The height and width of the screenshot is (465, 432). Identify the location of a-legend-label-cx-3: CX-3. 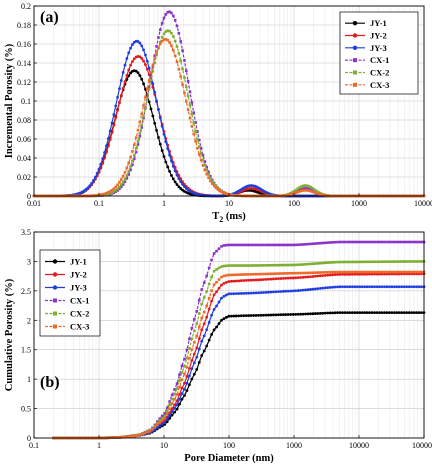
(379, 85).